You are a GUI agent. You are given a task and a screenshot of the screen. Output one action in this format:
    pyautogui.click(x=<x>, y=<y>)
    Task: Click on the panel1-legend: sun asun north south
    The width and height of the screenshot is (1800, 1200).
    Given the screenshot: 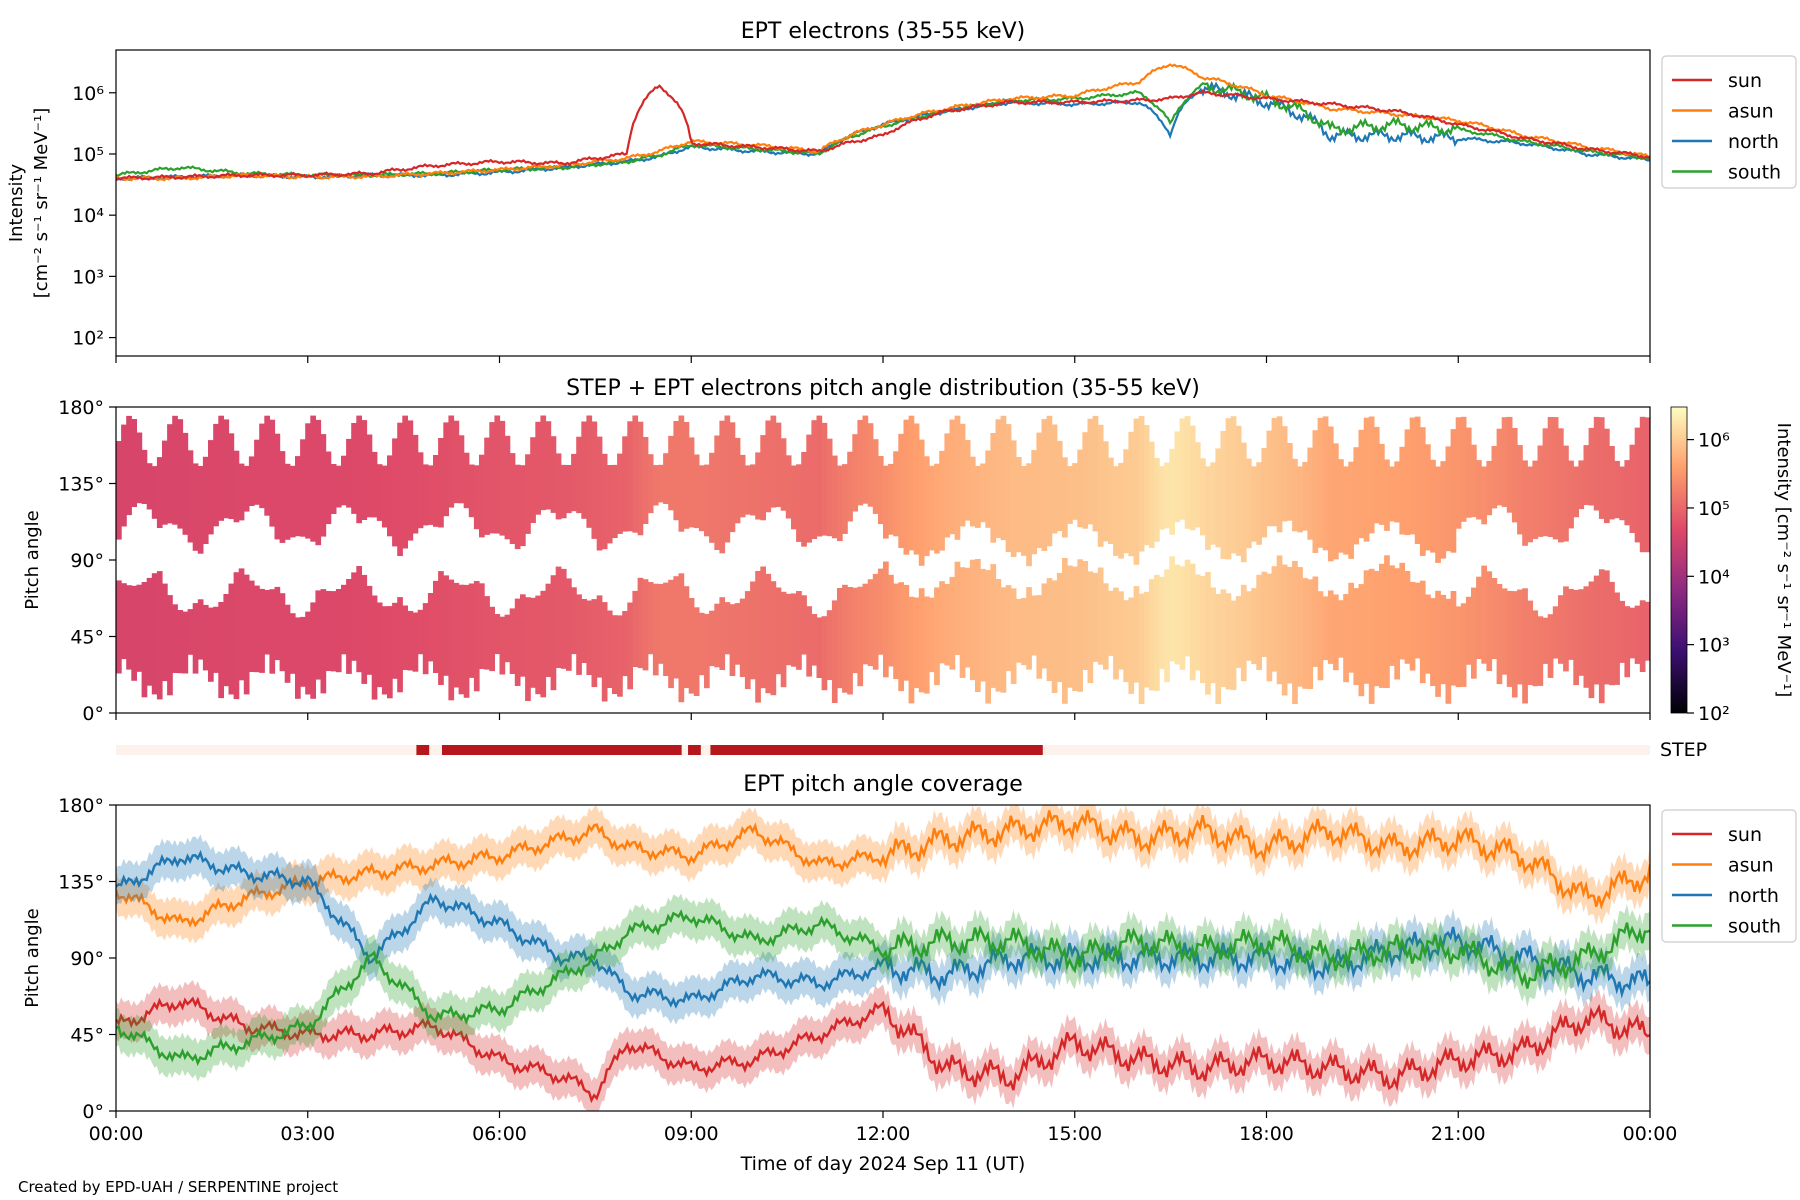 What is the action you would take?
    pyautogui.click(x=1729, y=122)
    